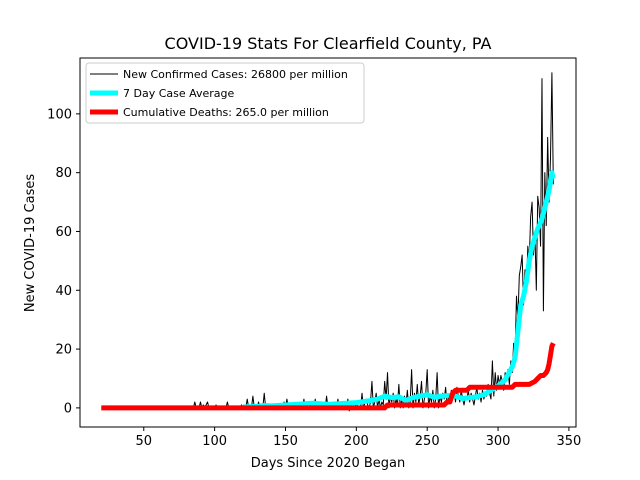  What do you see at coordinates (63, 173) in the screenshot?
I see `y-tick-label: 80` at bounding box center [63, 173].